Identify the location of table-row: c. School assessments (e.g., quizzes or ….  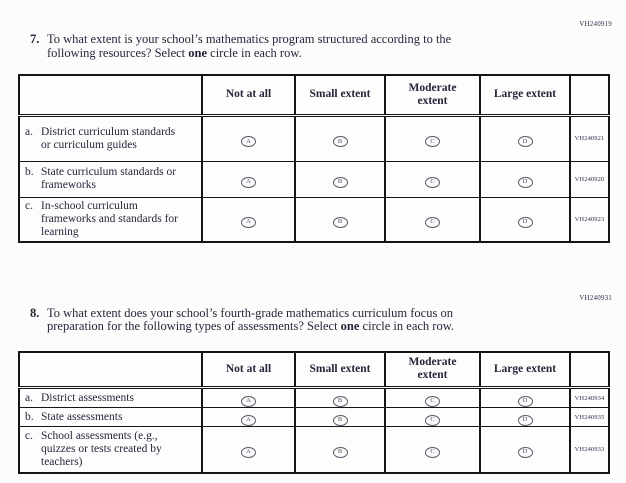
(314, 449).